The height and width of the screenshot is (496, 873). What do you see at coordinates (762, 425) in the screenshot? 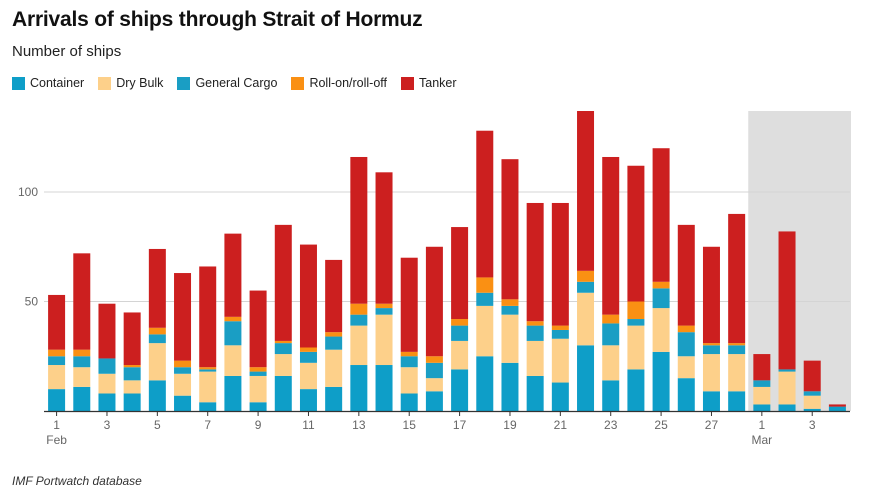
I see `x-tick-label-14: 1` at bounding box center [762, 425].